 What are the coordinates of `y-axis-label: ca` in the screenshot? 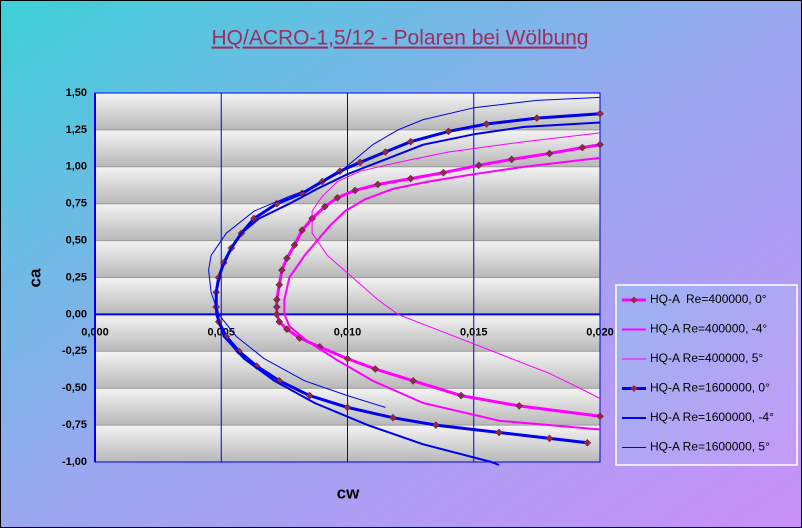 It's located at (34, 277).